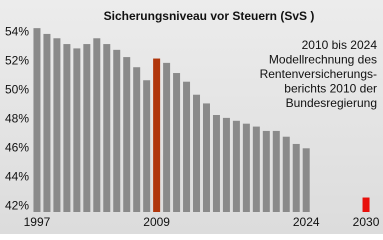 This screenshot has height=240, width=383. I want to click on x-tick-label: 2030, so click(366, 222).